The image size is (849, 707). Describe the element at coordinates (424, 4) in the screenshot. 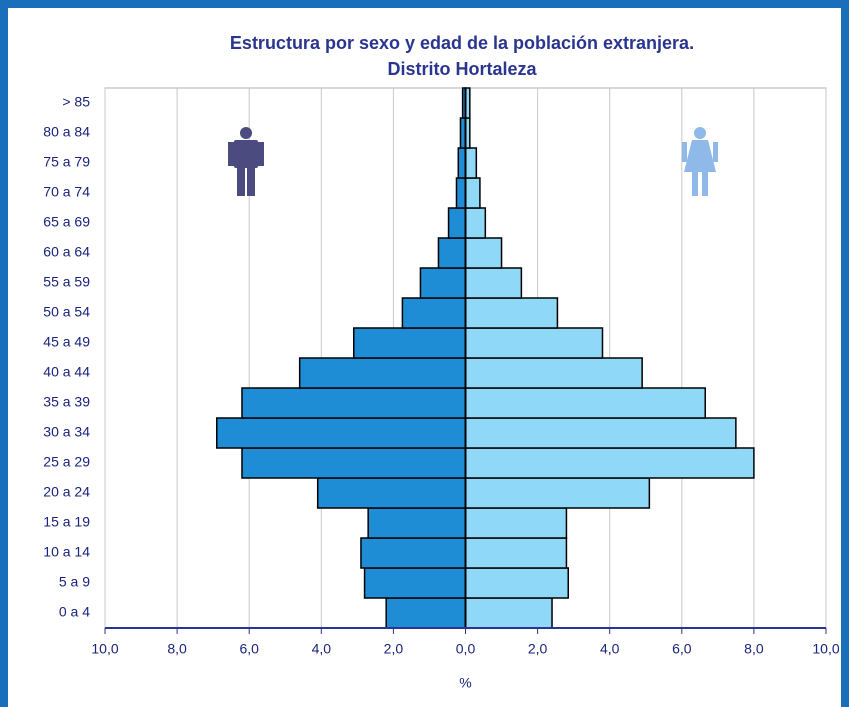

I see `frame-top` at that location.